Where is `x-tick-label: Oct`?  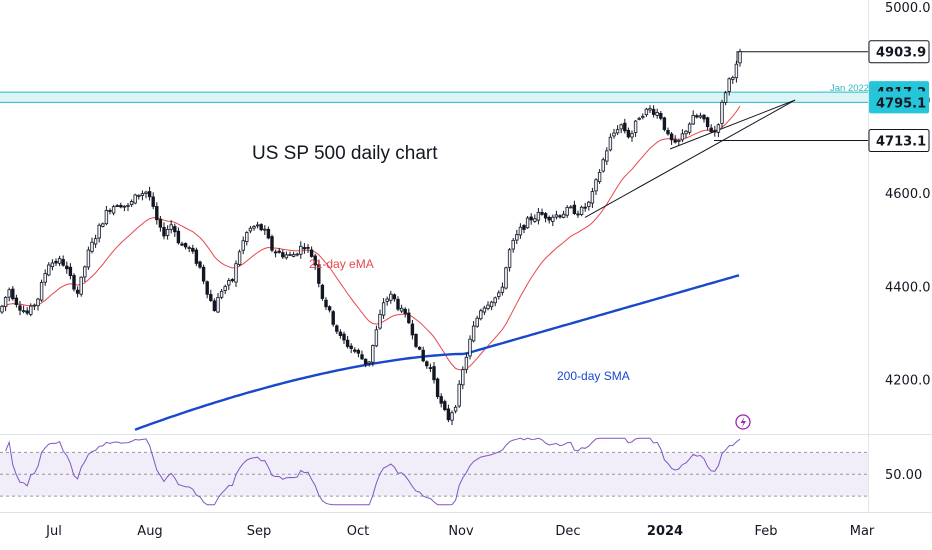 x-tick-label: Oct is located at coordinates (358, 531).